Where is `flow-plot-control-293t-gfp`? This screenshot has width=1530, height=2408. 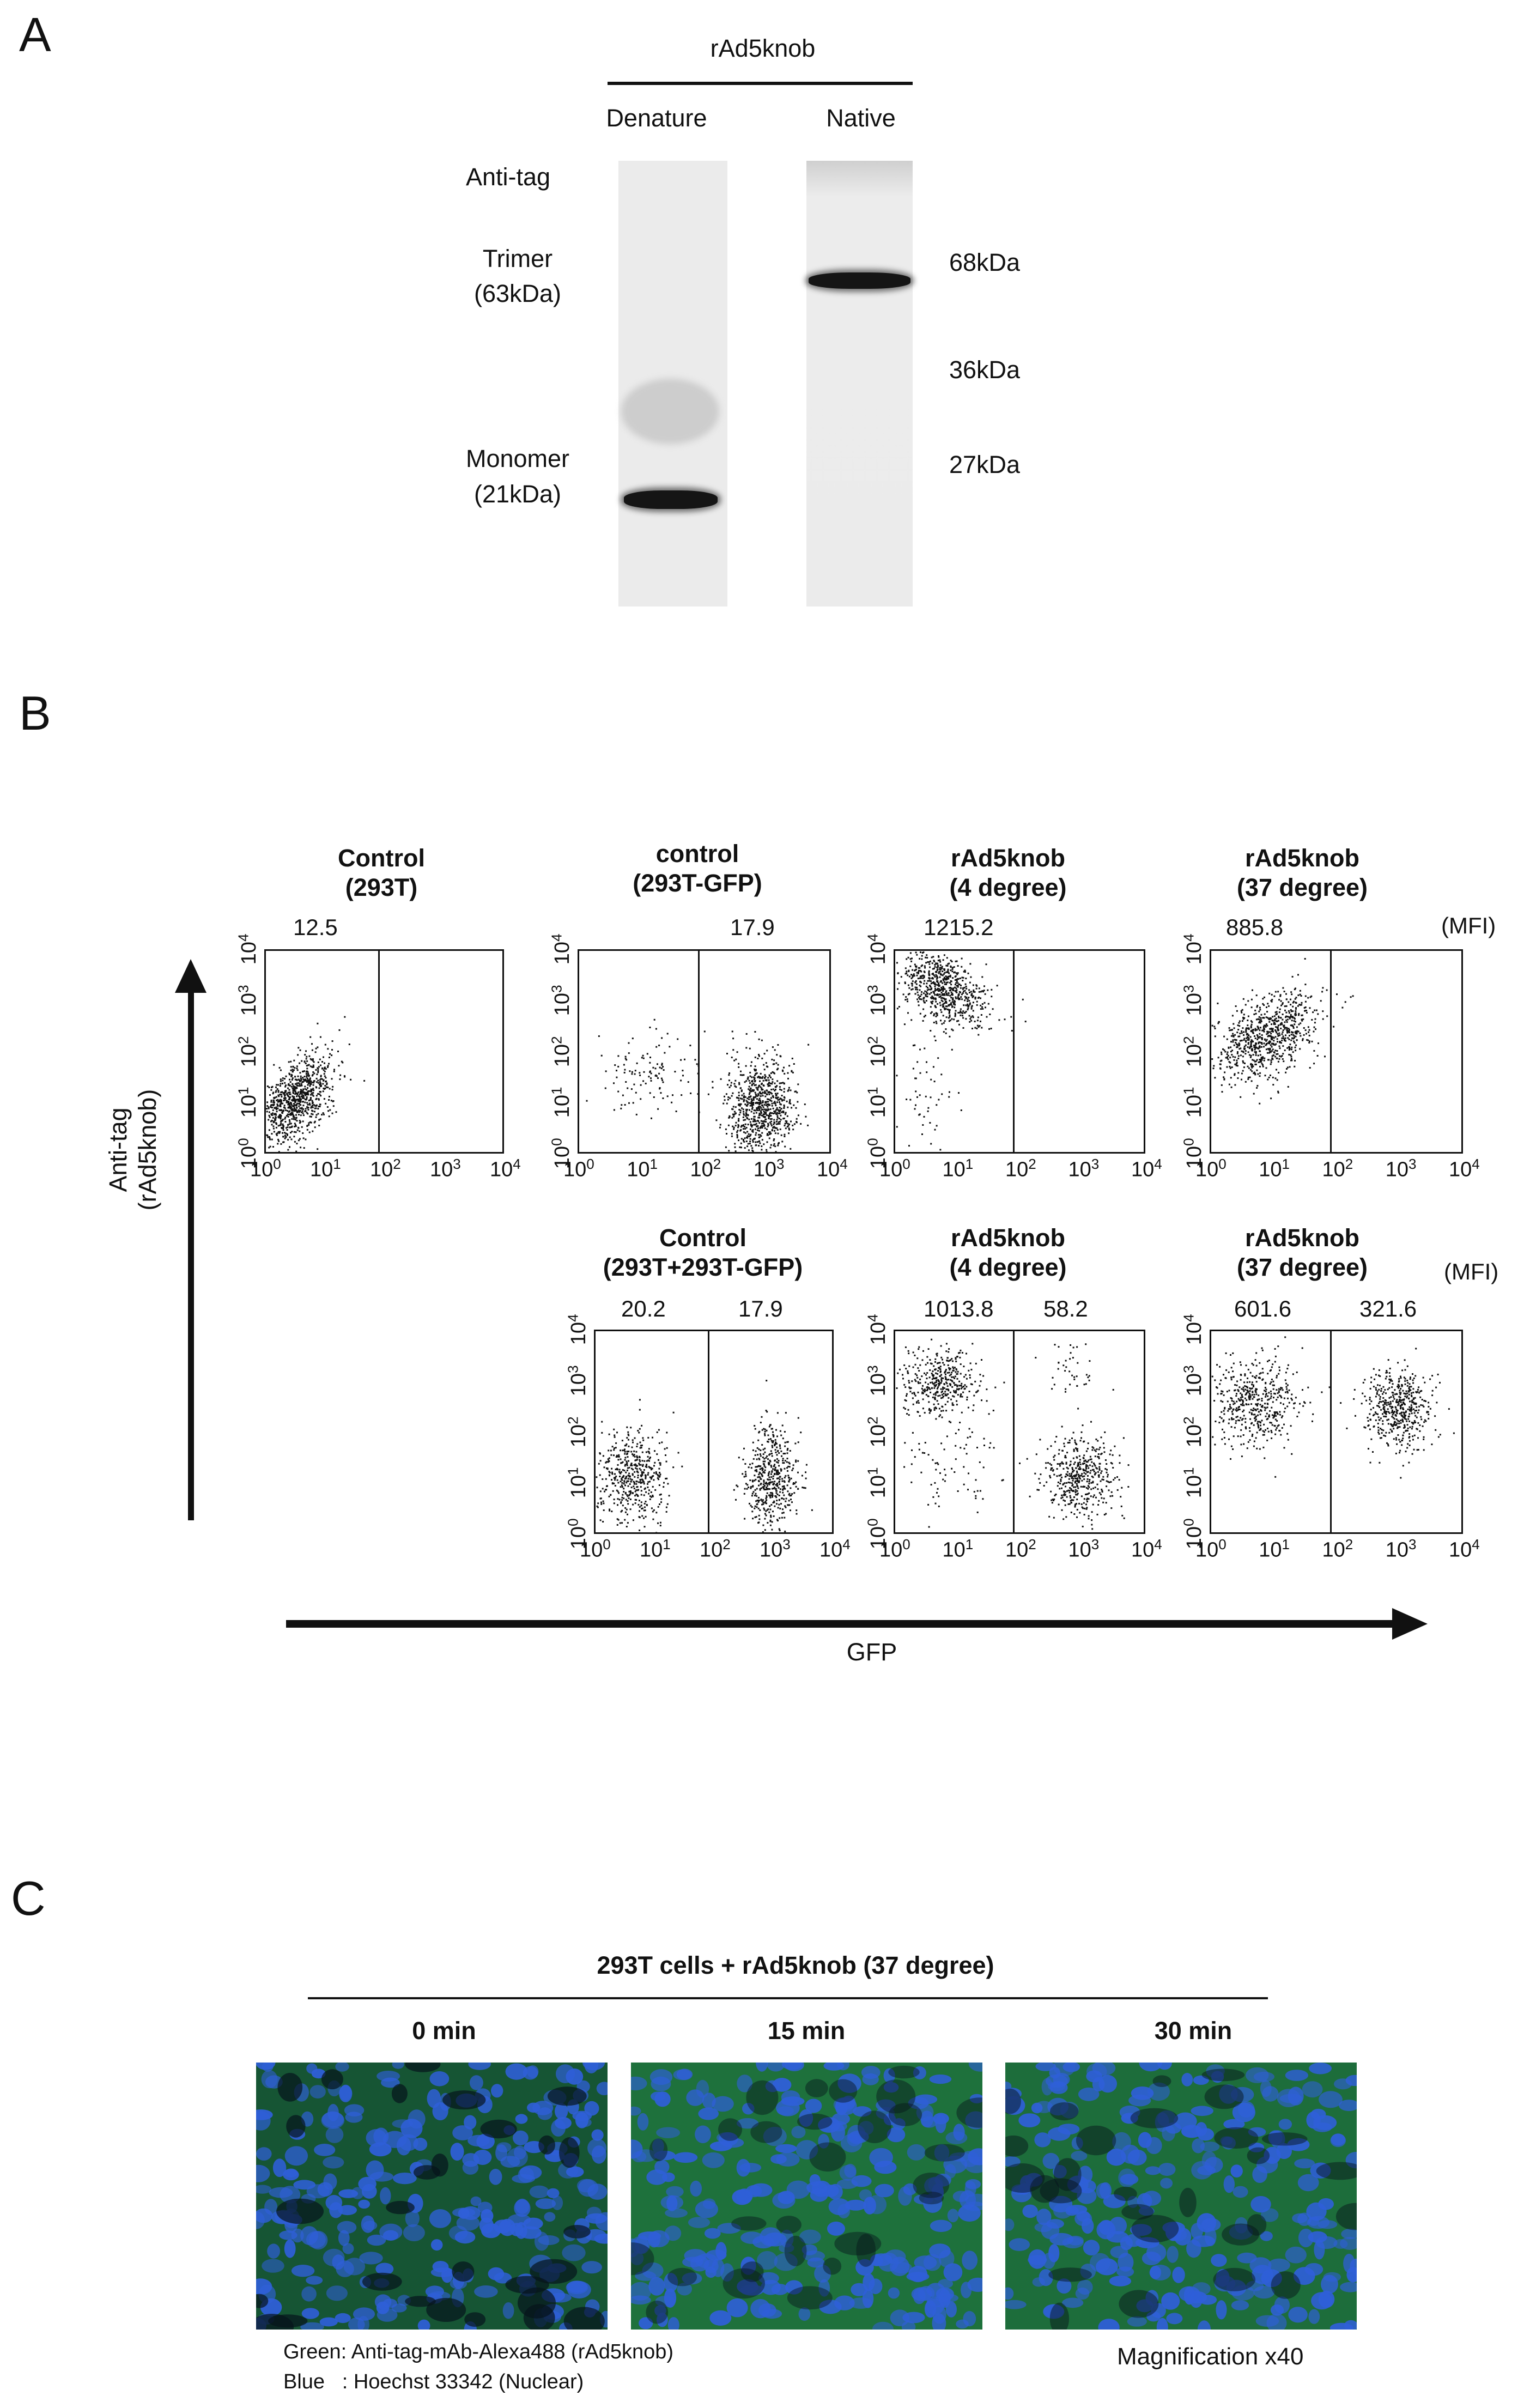
flow-plot-control-293t-gfp is located at coordinates (704, 1051).